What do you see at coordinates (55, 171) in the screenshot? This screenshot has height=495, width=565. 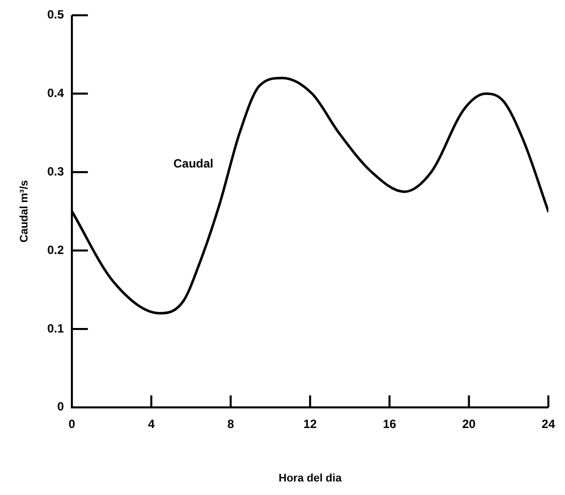 I see `y-tick-label: 0.3` at bounding box center [55, 171].